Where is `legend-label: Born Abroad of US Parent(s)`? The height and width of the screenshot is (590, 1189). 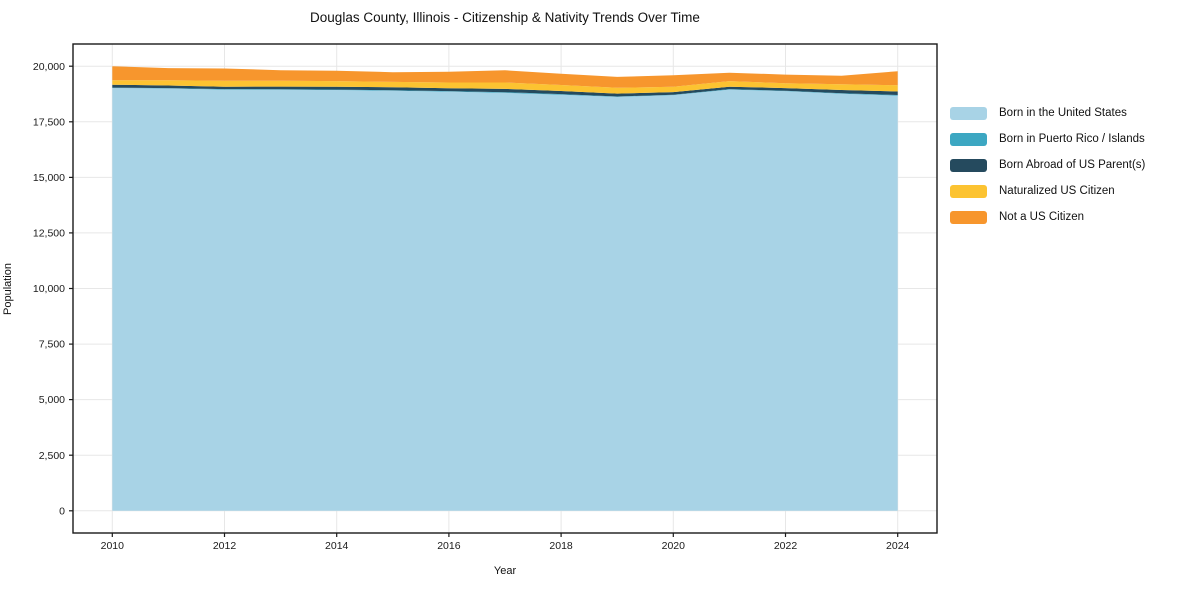
legend-label: Born Abroad of US Parent(s) is located at coordinates (1072, 165).